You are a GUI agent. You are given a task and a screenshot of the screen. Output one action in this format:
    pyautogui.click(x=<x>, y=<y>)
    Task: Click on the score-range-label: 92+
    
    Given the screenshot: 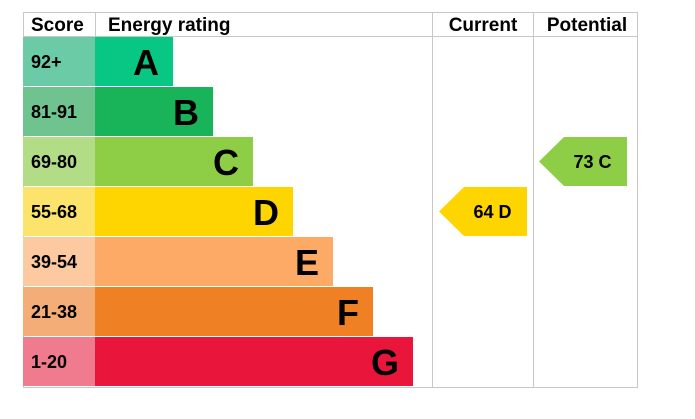 What is the action you would take?
    pyautogui.click(x=46, y=62)
    